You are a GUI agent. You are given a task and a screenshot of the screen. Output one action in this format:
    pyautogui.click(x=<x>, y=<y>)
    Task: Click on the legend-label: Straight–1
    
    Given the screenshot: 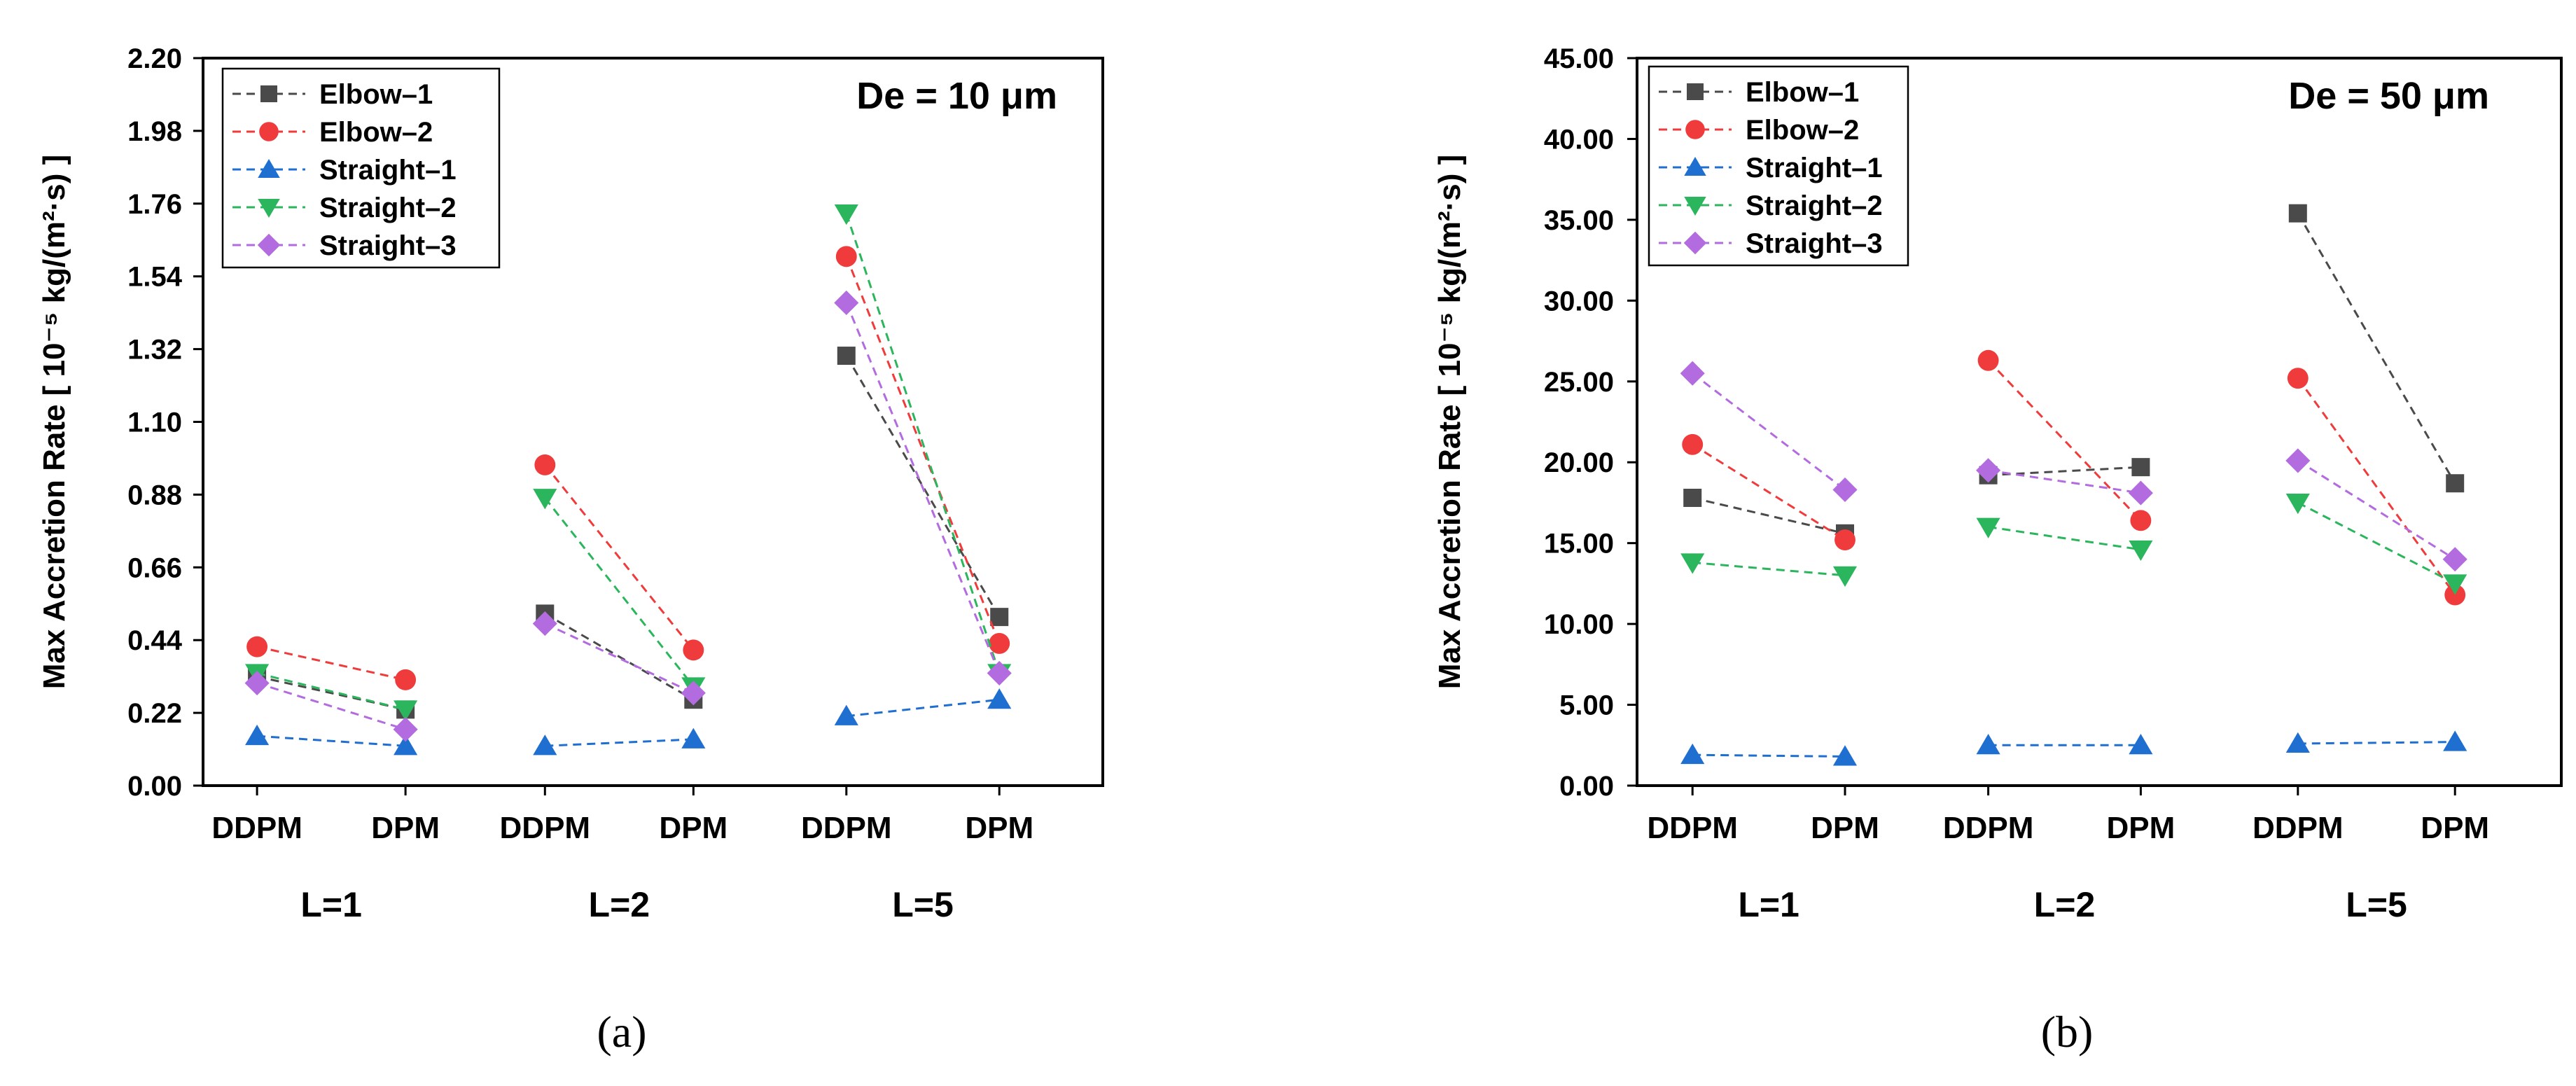 What is the action you would take?
    pyautogui.click(x=388, y=170)
    